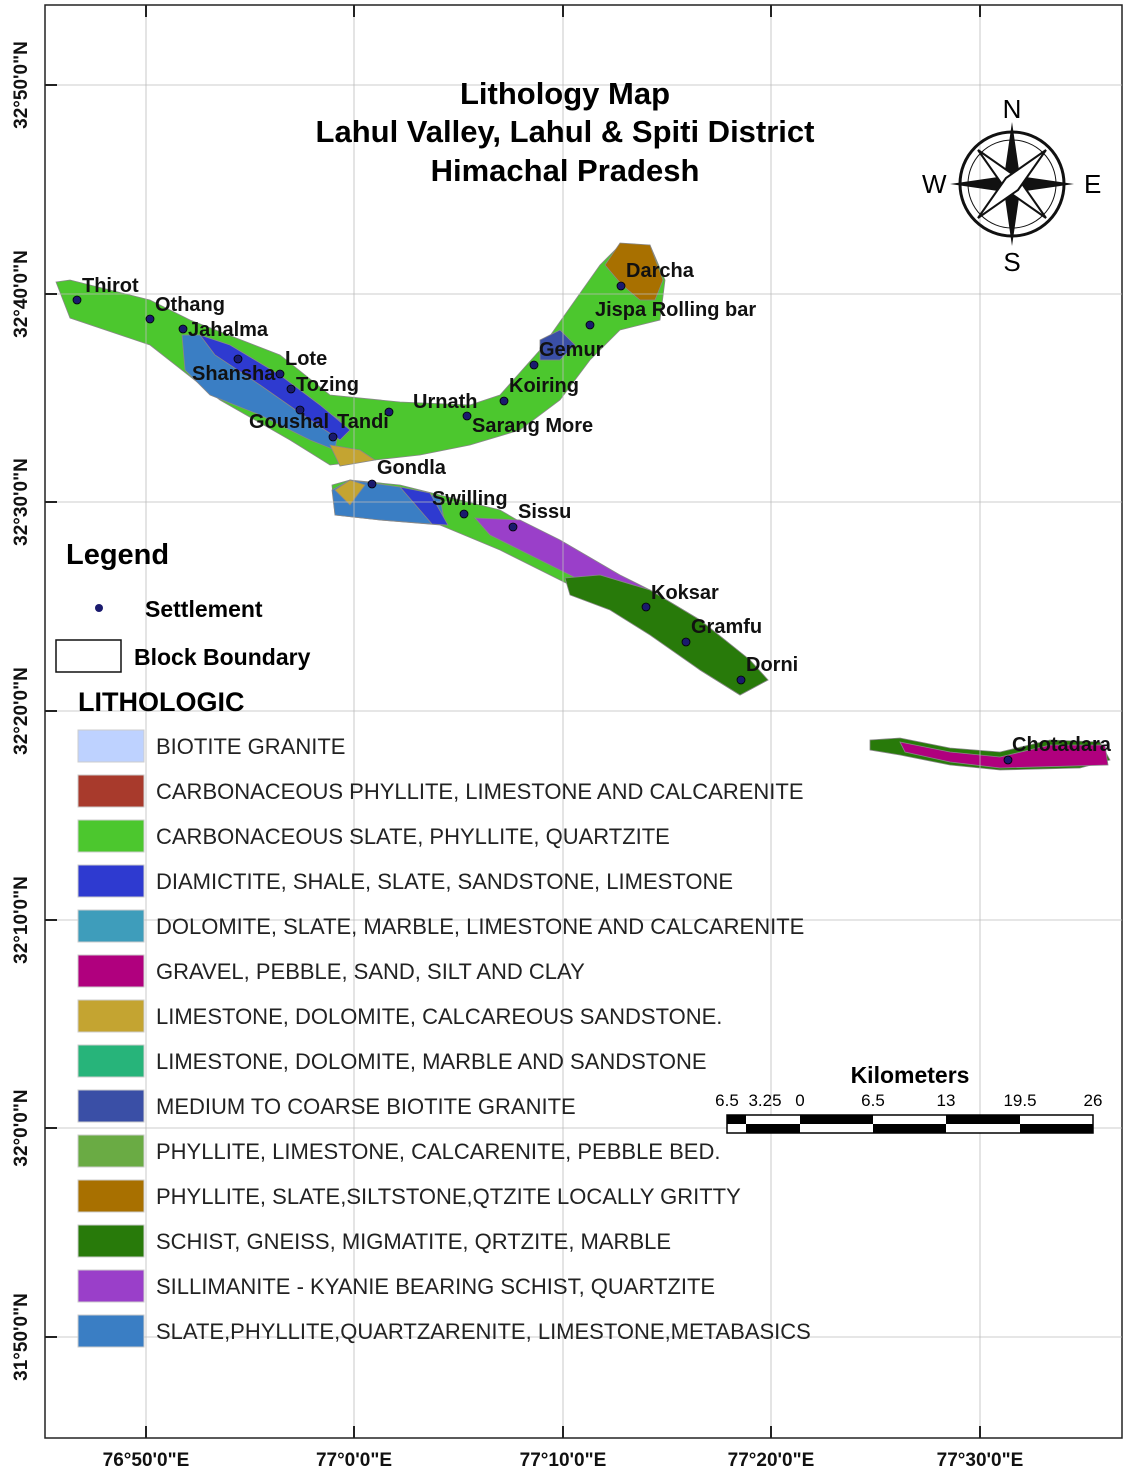 The image size is (1124, 1477). I want to click on settlement-label: Swilling, so click(470, 499).